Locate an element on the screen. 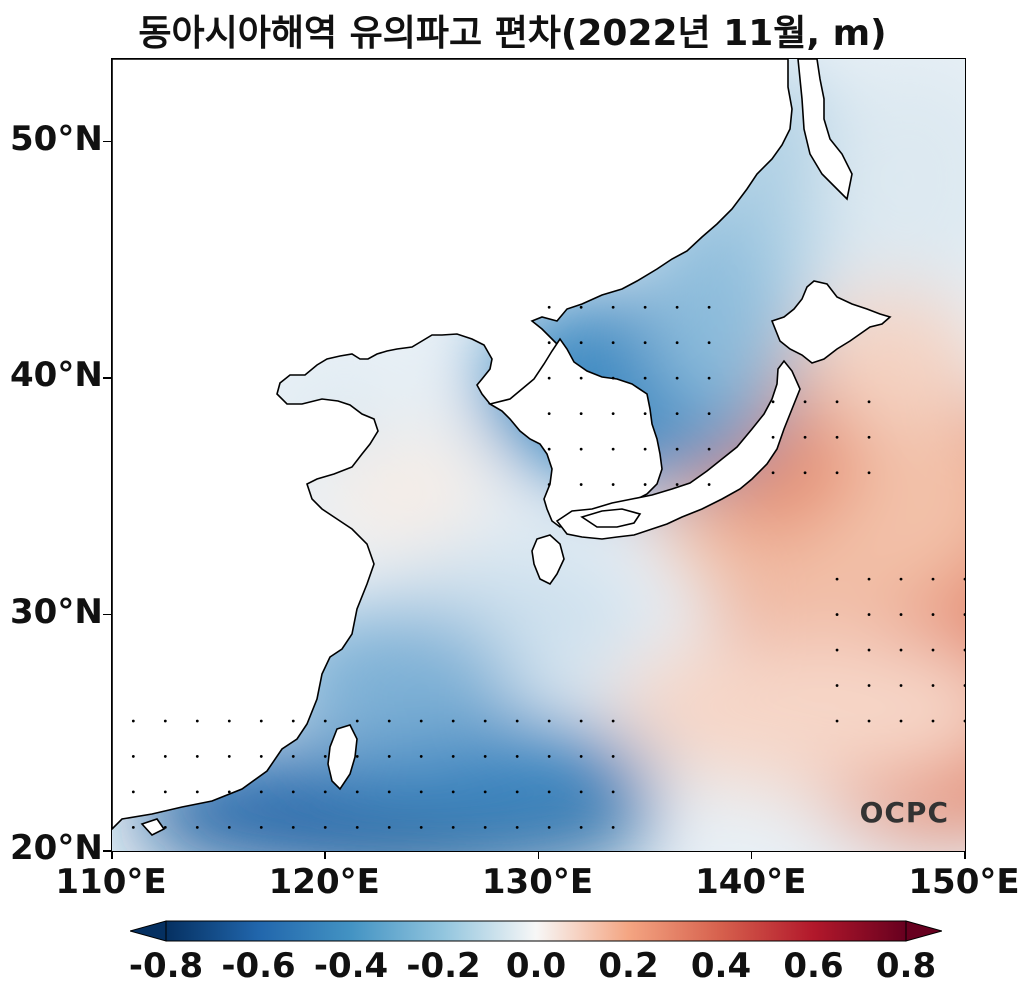 The width and height of the screenshot is (1025, 1001). colorbar-tick-label: 0.8 is located at coordinates (906, 966).